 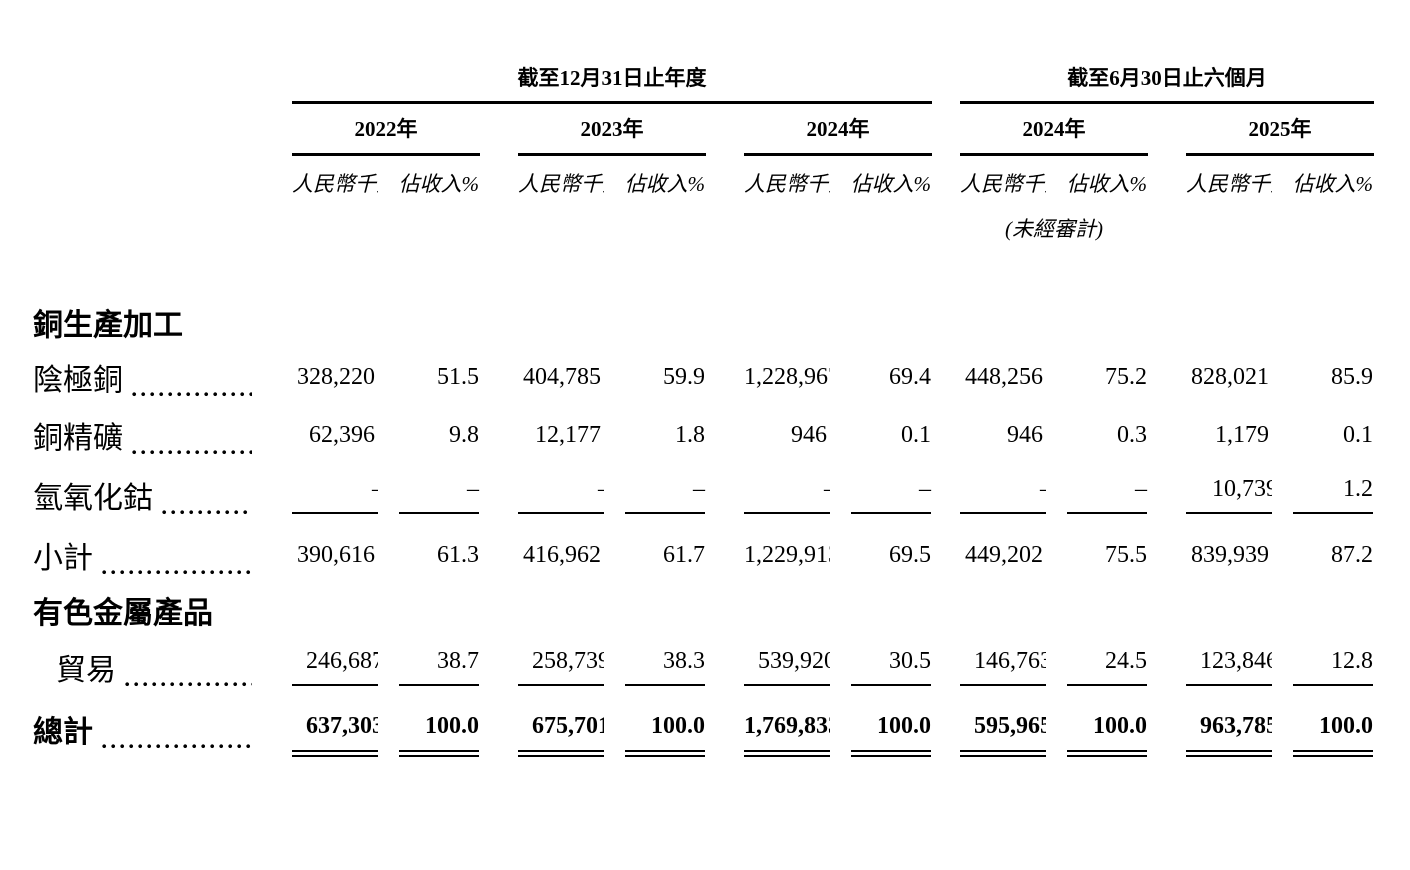 I want to click on amount-cell: 258,739, so click(x=561, y=667).